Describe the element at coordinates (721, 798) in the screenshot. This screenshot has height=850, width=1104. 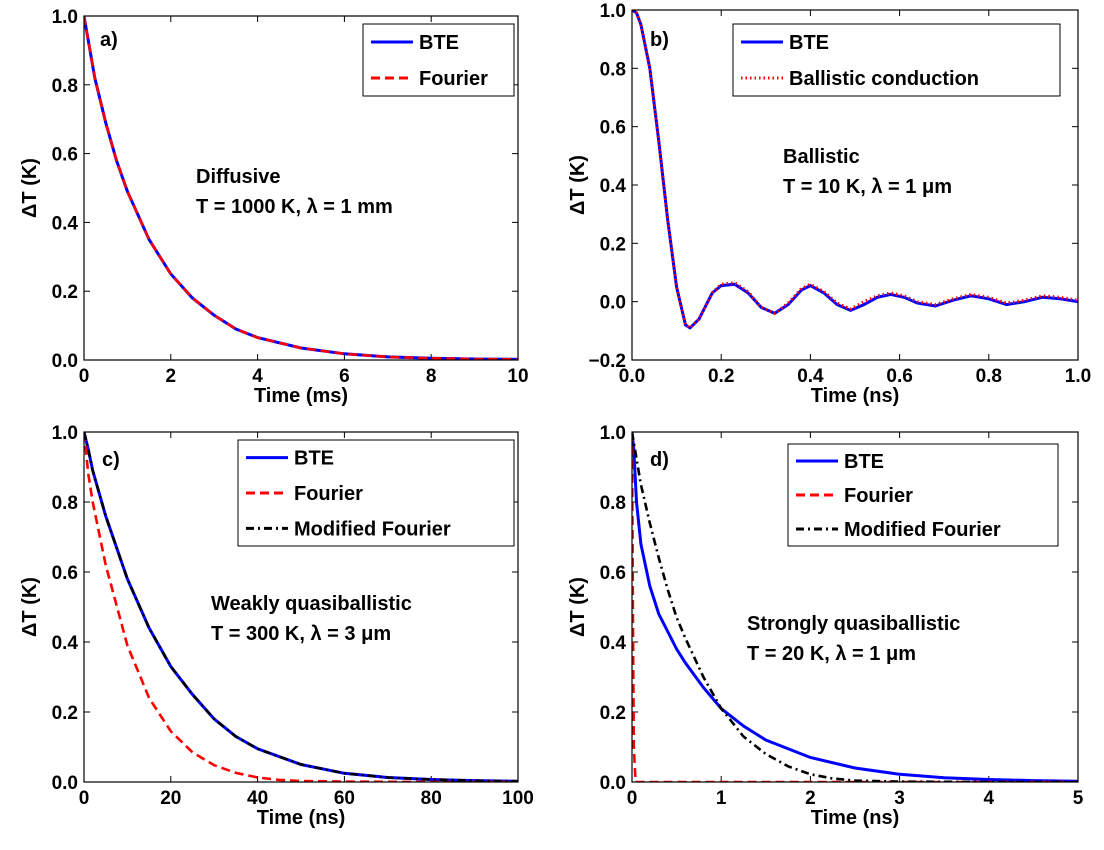
I see `x-tick-label: 1` at that location.